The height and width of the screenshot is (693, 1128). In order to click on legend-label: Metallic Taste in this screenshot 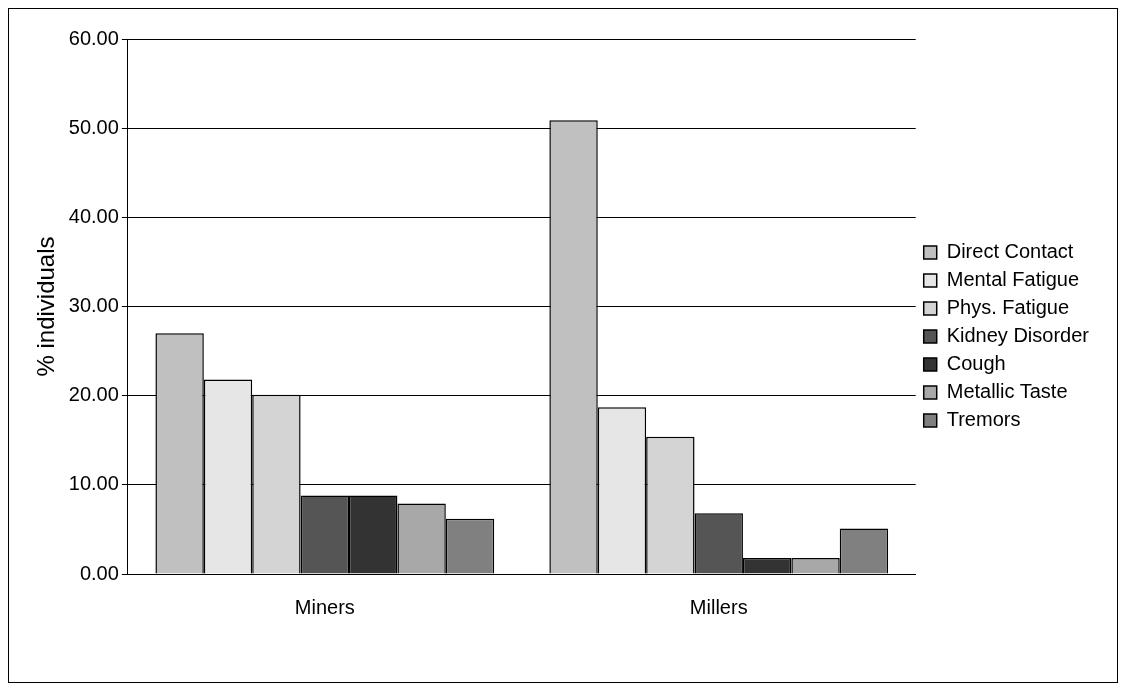, I will do `click(1007, 391)`.